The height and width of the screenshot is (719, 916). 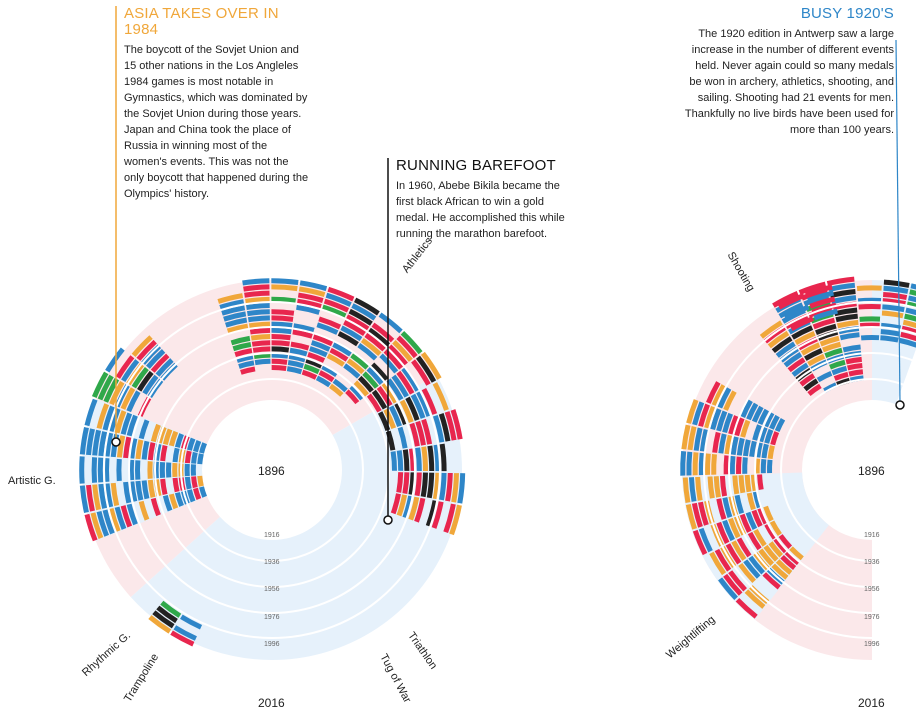 I want to click on year-tick: 1936, so click(x=872, y=562).